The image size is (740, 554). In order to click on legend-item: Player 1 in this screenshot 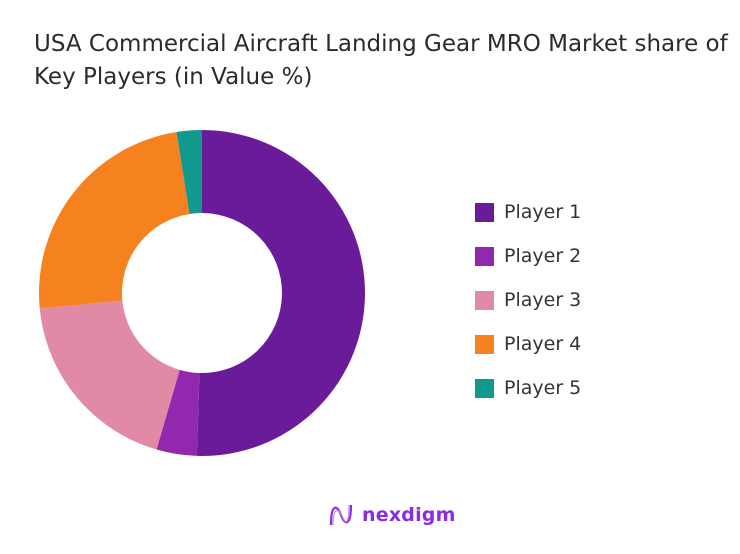, I will do `click(528, 212)`.